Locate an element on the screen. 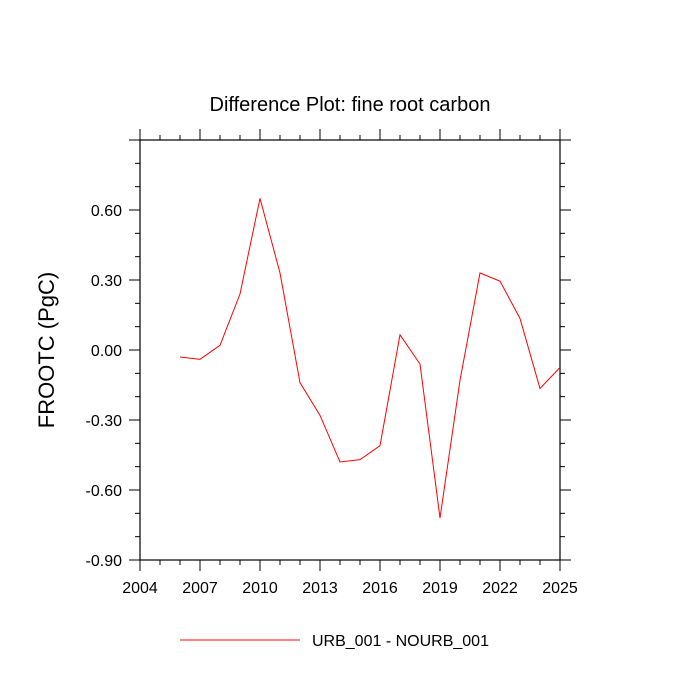 Image resolution: width=700 pixels, height=700 pixels. y-axis-label: FROOTC (PgC) is located at coordinates (46, 350).